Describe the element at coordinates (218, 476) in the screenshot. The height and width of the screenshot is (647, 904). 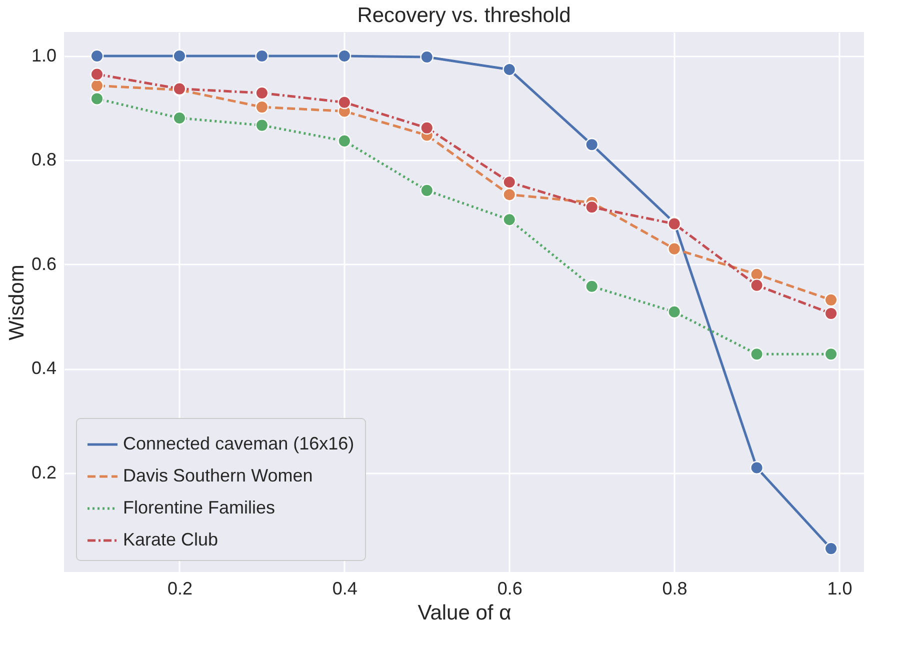
I see `legend-label: Davis Southern Women` at that location.